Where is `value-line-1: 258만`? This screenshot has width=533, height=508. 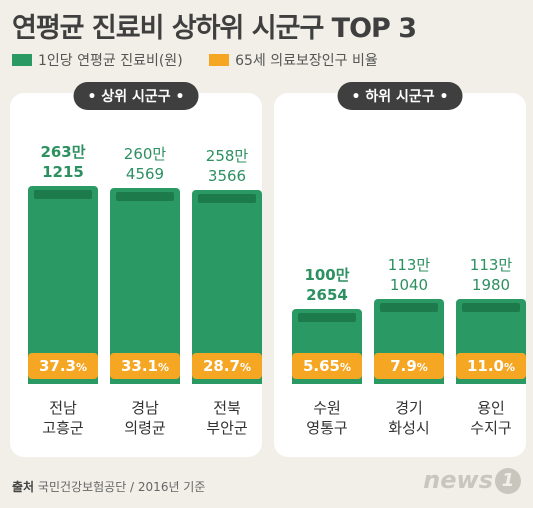
value-line-1: 258만 is located at coordinates (227, 156).